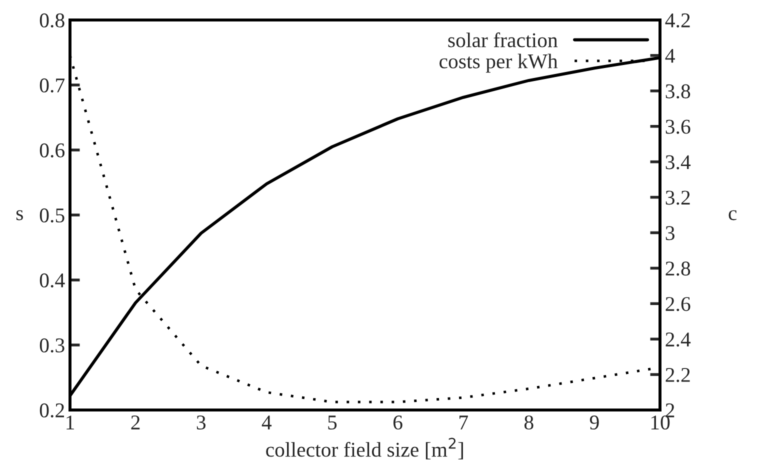 This screenshot has width=765, height=476. I want to click on y-tick-label: 0.3, so click(52, 345).